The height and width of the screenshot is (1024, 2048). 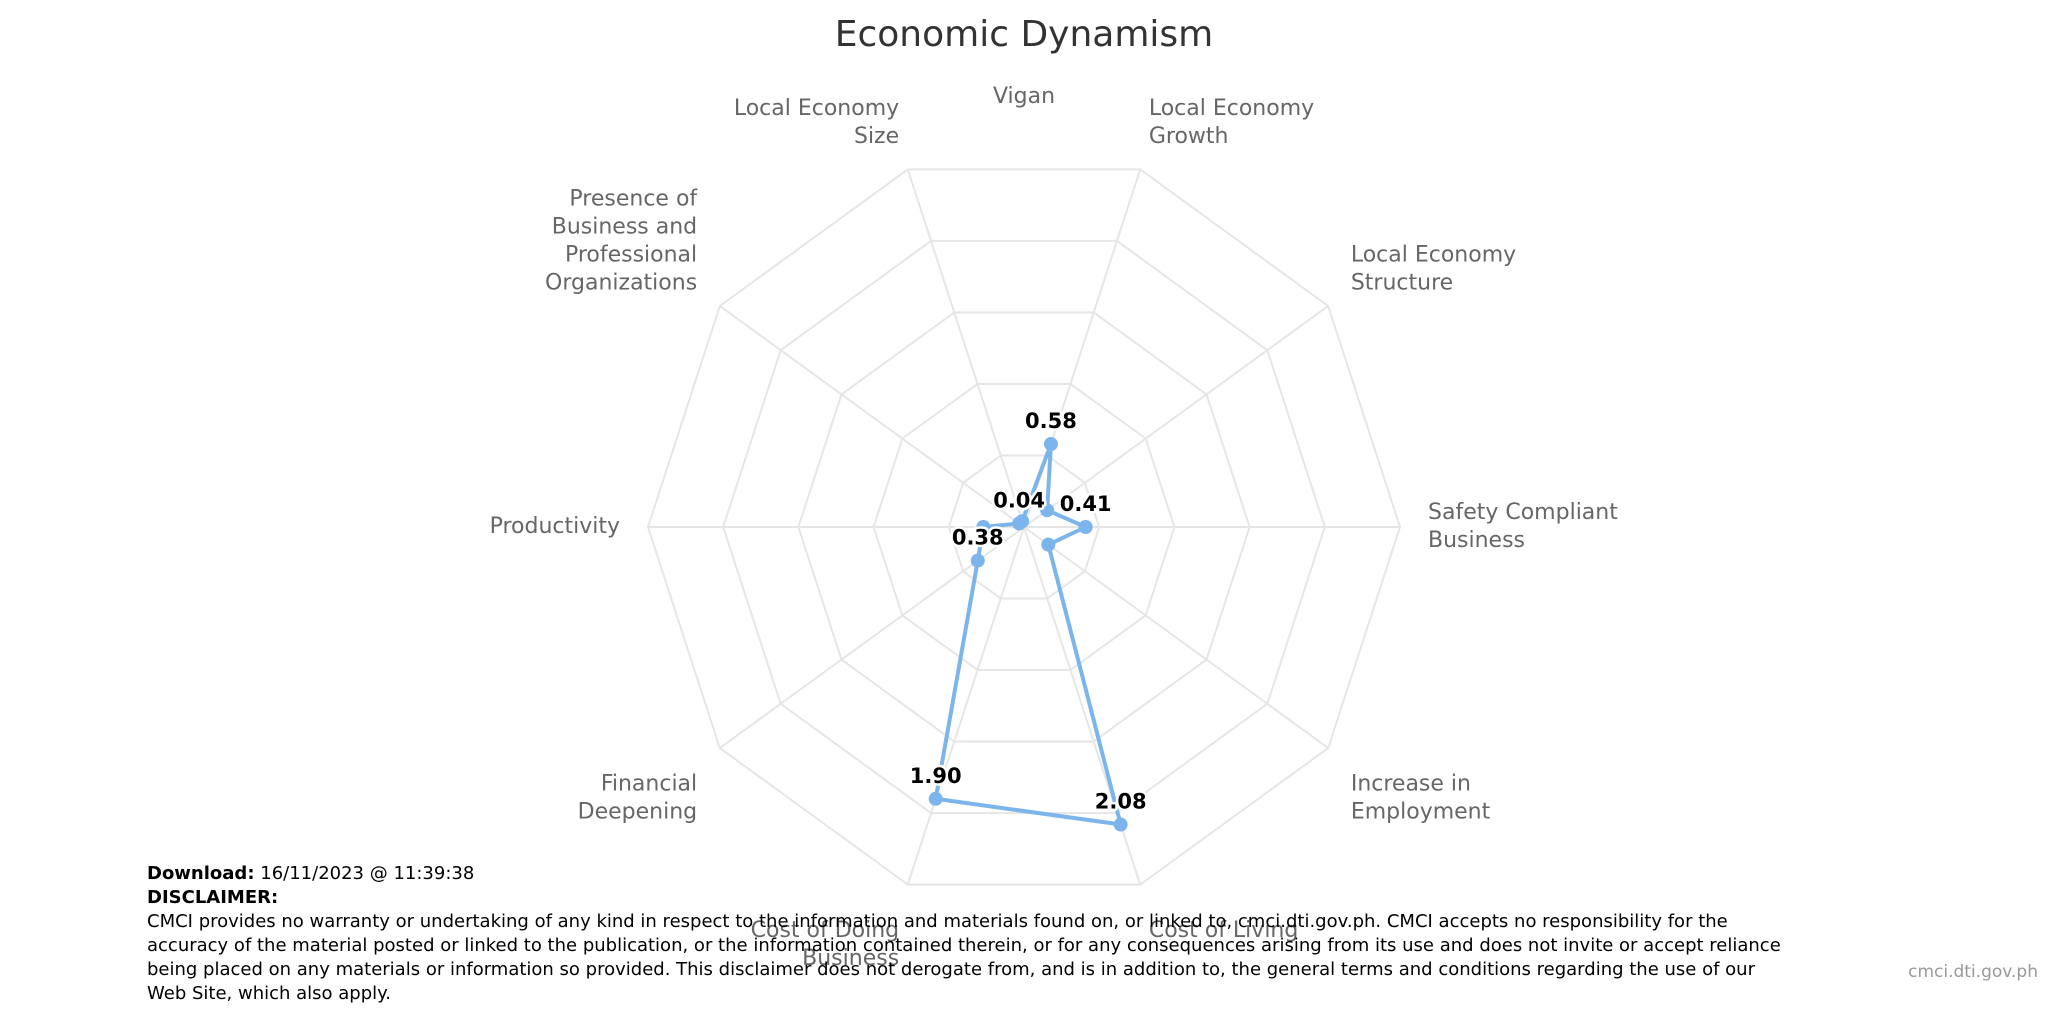 I want to click on axis-label: Local Economy Size, so click(x=816, y=122).